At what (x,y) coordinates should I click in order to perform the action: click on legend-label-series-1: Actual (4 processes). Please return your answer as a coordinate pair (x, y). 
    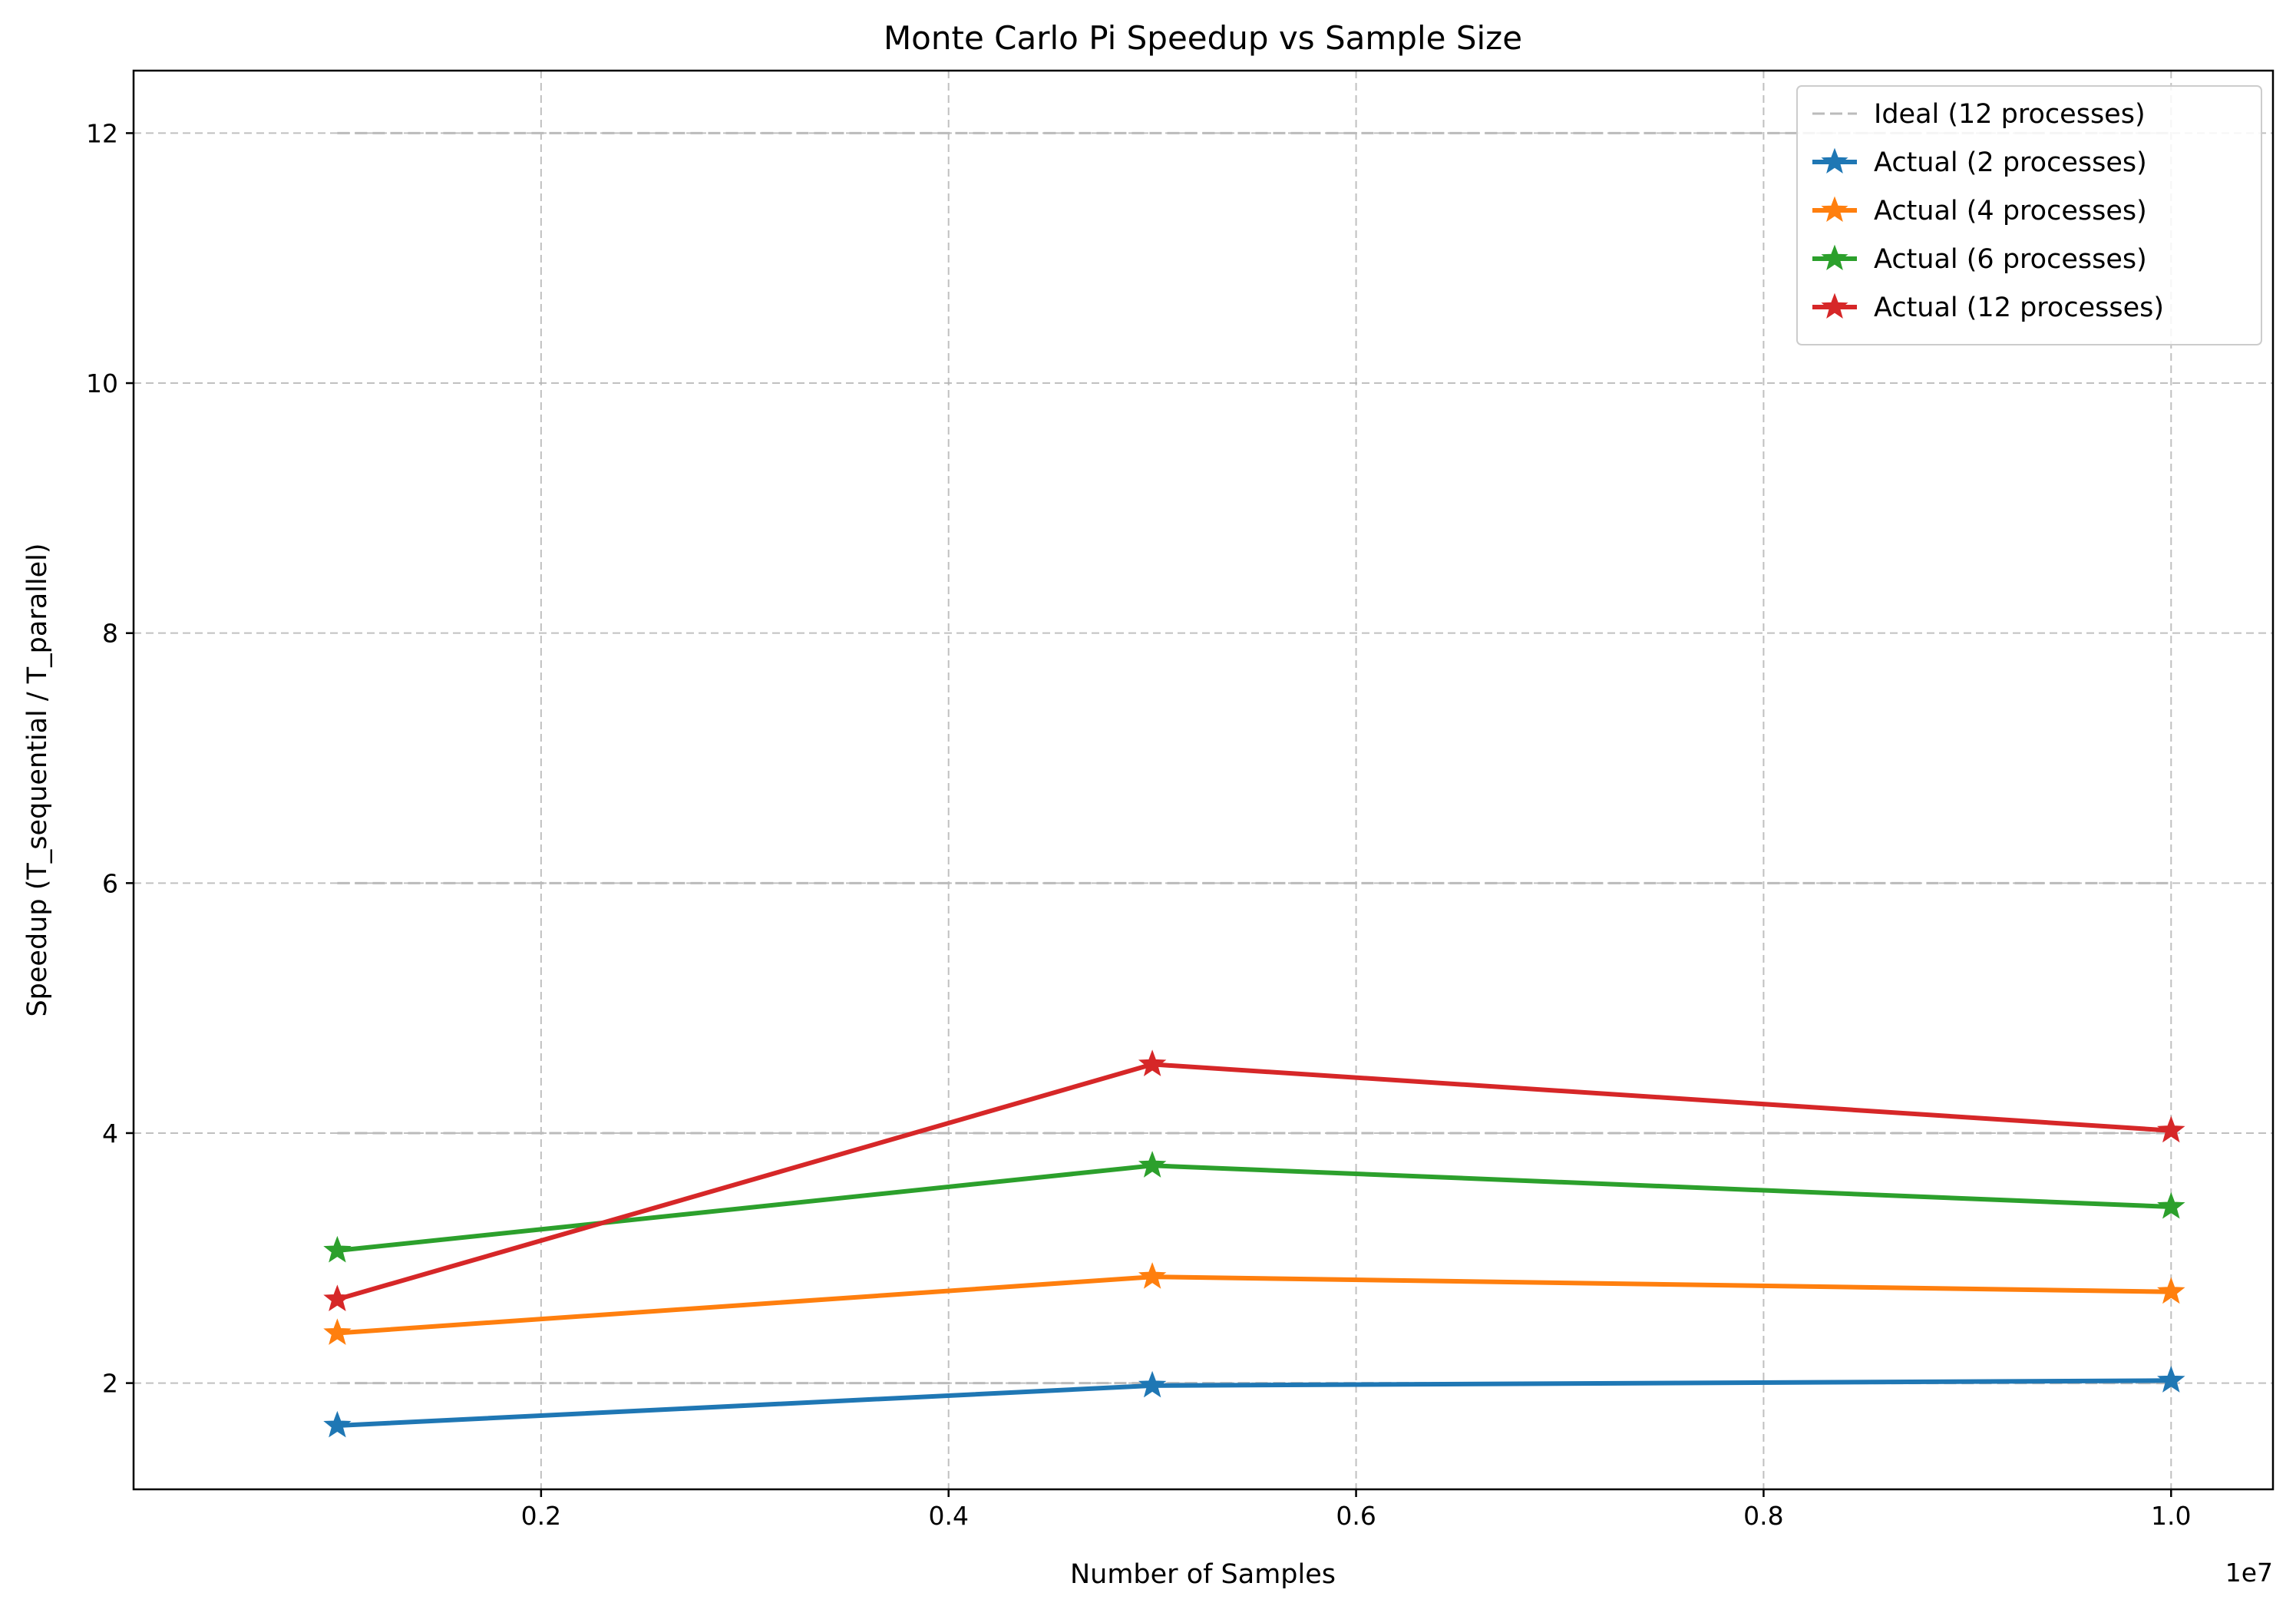
    Looking at the image, I should click on (2010, 211).